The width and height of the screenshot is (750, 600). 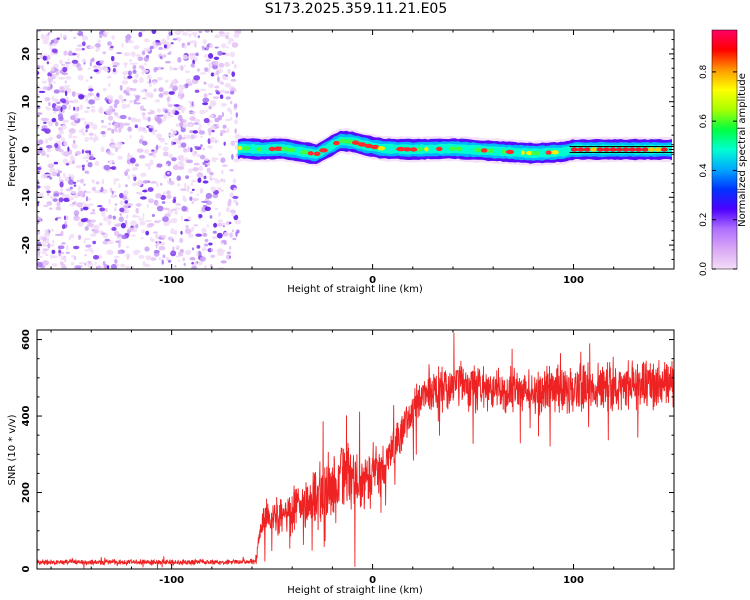 I want to click on colorbar-ticks: 0.0 0.2 0.4 0.6 0.8, so click(x=718, y=170).